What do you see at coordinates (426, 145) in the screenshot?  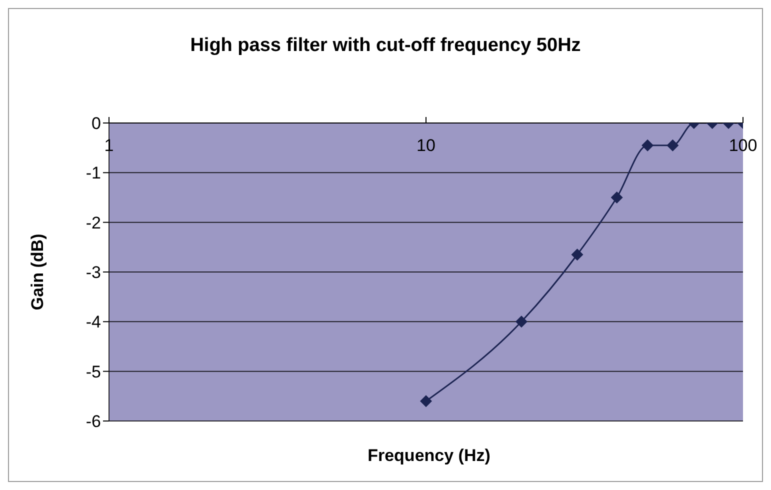 I see `x-tick-label: 10` at bounding box center [426, 145].